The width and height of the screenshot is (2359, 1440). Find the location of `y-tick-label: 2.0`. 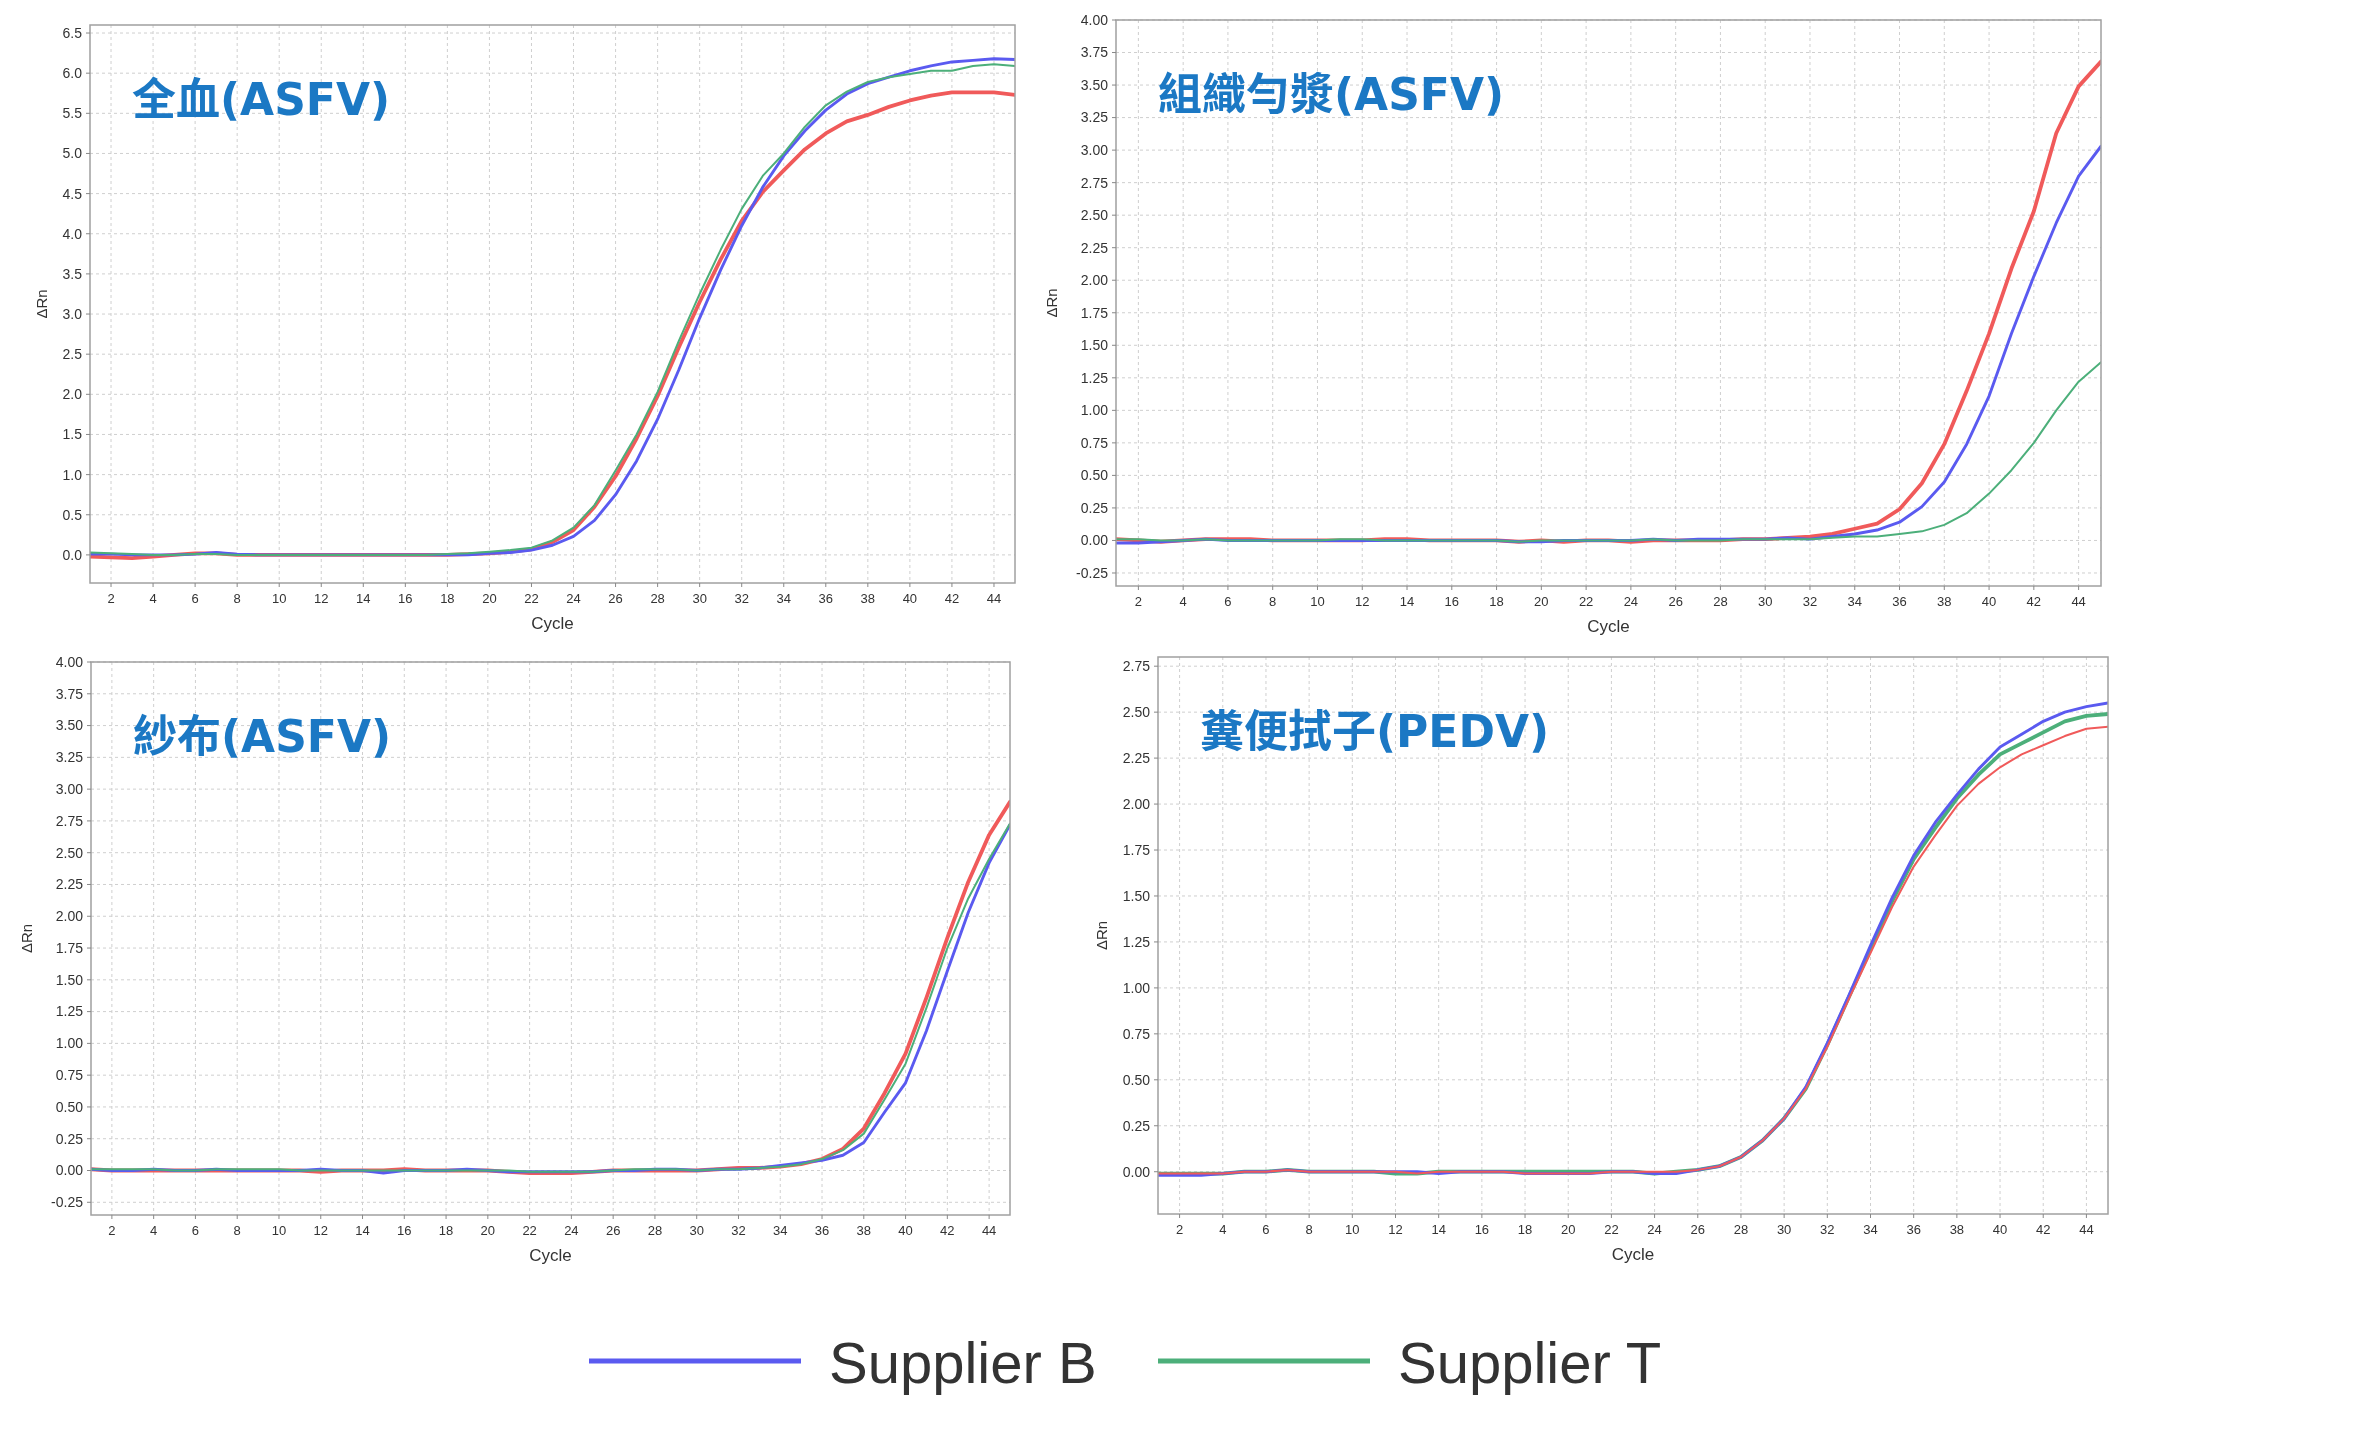

y-tick-label: 2.0 is located at coordinates (72, 394).